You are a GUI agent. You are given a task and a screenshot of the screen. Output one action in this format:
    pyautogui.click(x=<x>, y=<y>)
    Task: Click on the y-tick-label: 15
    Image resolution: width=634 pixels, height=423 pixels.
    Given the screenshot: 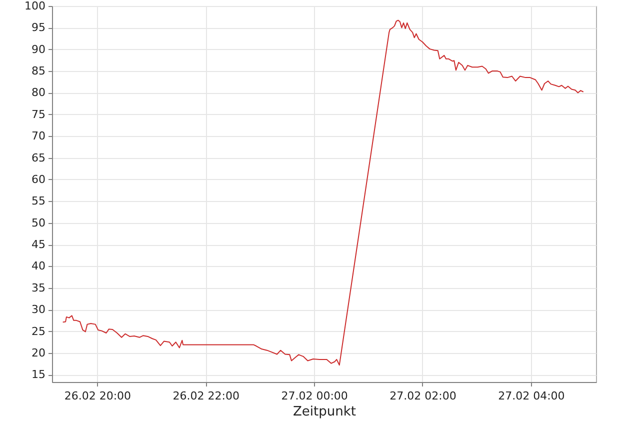 What is the action you would take?
    pyautogui.click(x=39, y=375)
    